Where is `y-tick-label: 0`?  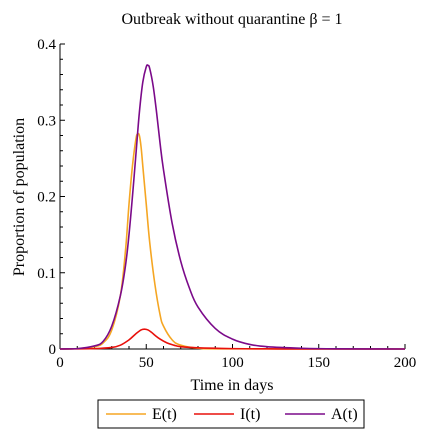 y-tick-label: 0 is located at coordinates (53, 350).